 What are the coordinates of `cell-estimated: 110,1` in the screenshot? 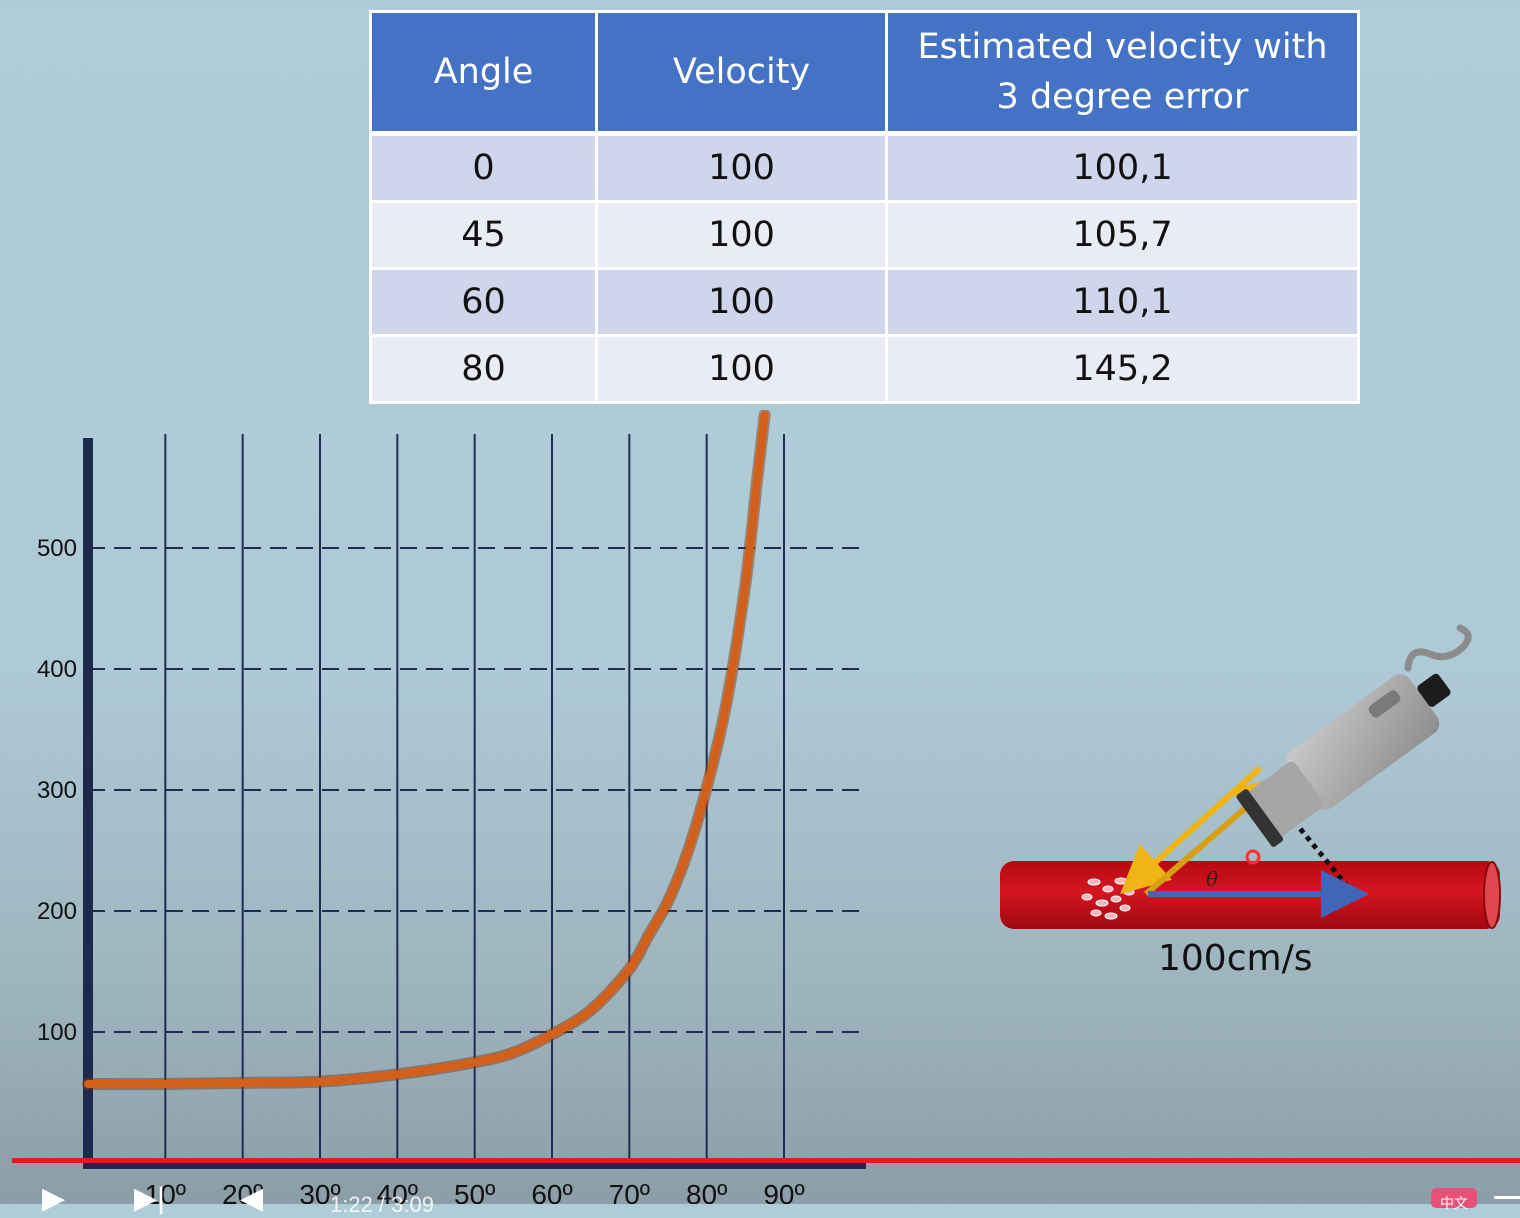 It's located at (1122, 302).